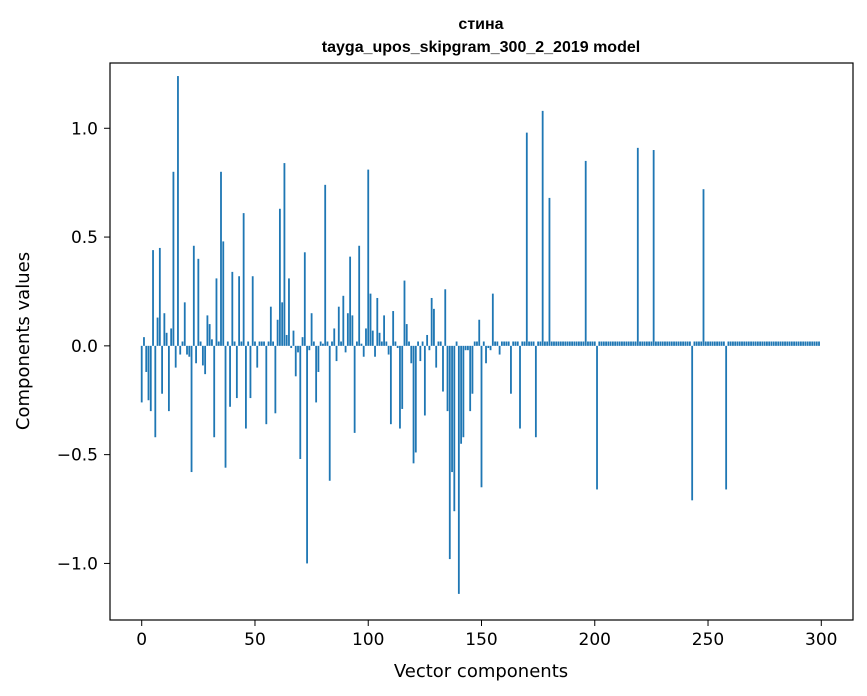 The height and width of the screenshot is (696, 867). What do you see at coordinates (84, 347) in the screenshot?
I see `y-tick-label: 0.0` at bounding box center [84, 347].